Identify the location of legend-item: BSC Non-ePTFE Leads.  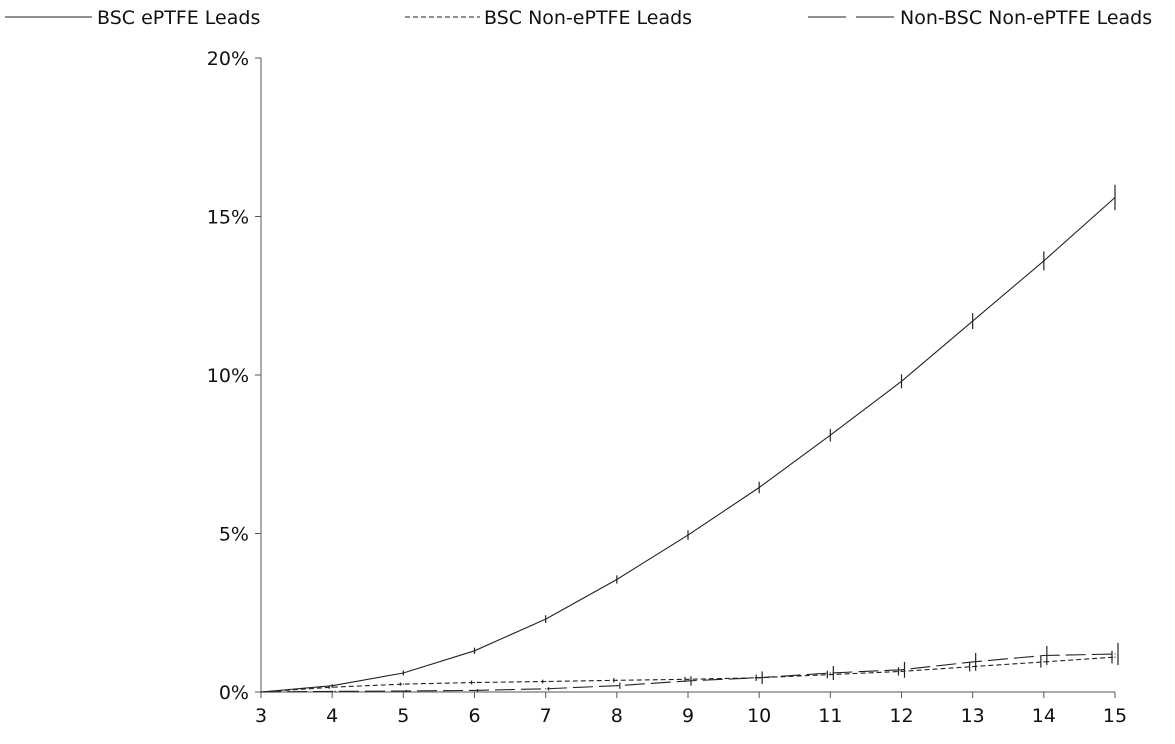
(548, 18).